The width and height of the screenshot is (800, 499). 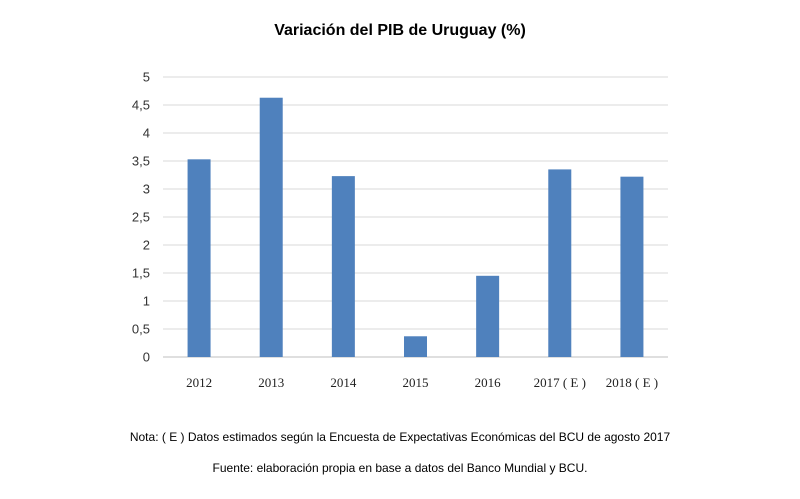 I want to click on x-axis-ticks: 2012 2013 2014 2015 2016 2017 ( E ) 2018 ( E ), so click(x=422, y=382).